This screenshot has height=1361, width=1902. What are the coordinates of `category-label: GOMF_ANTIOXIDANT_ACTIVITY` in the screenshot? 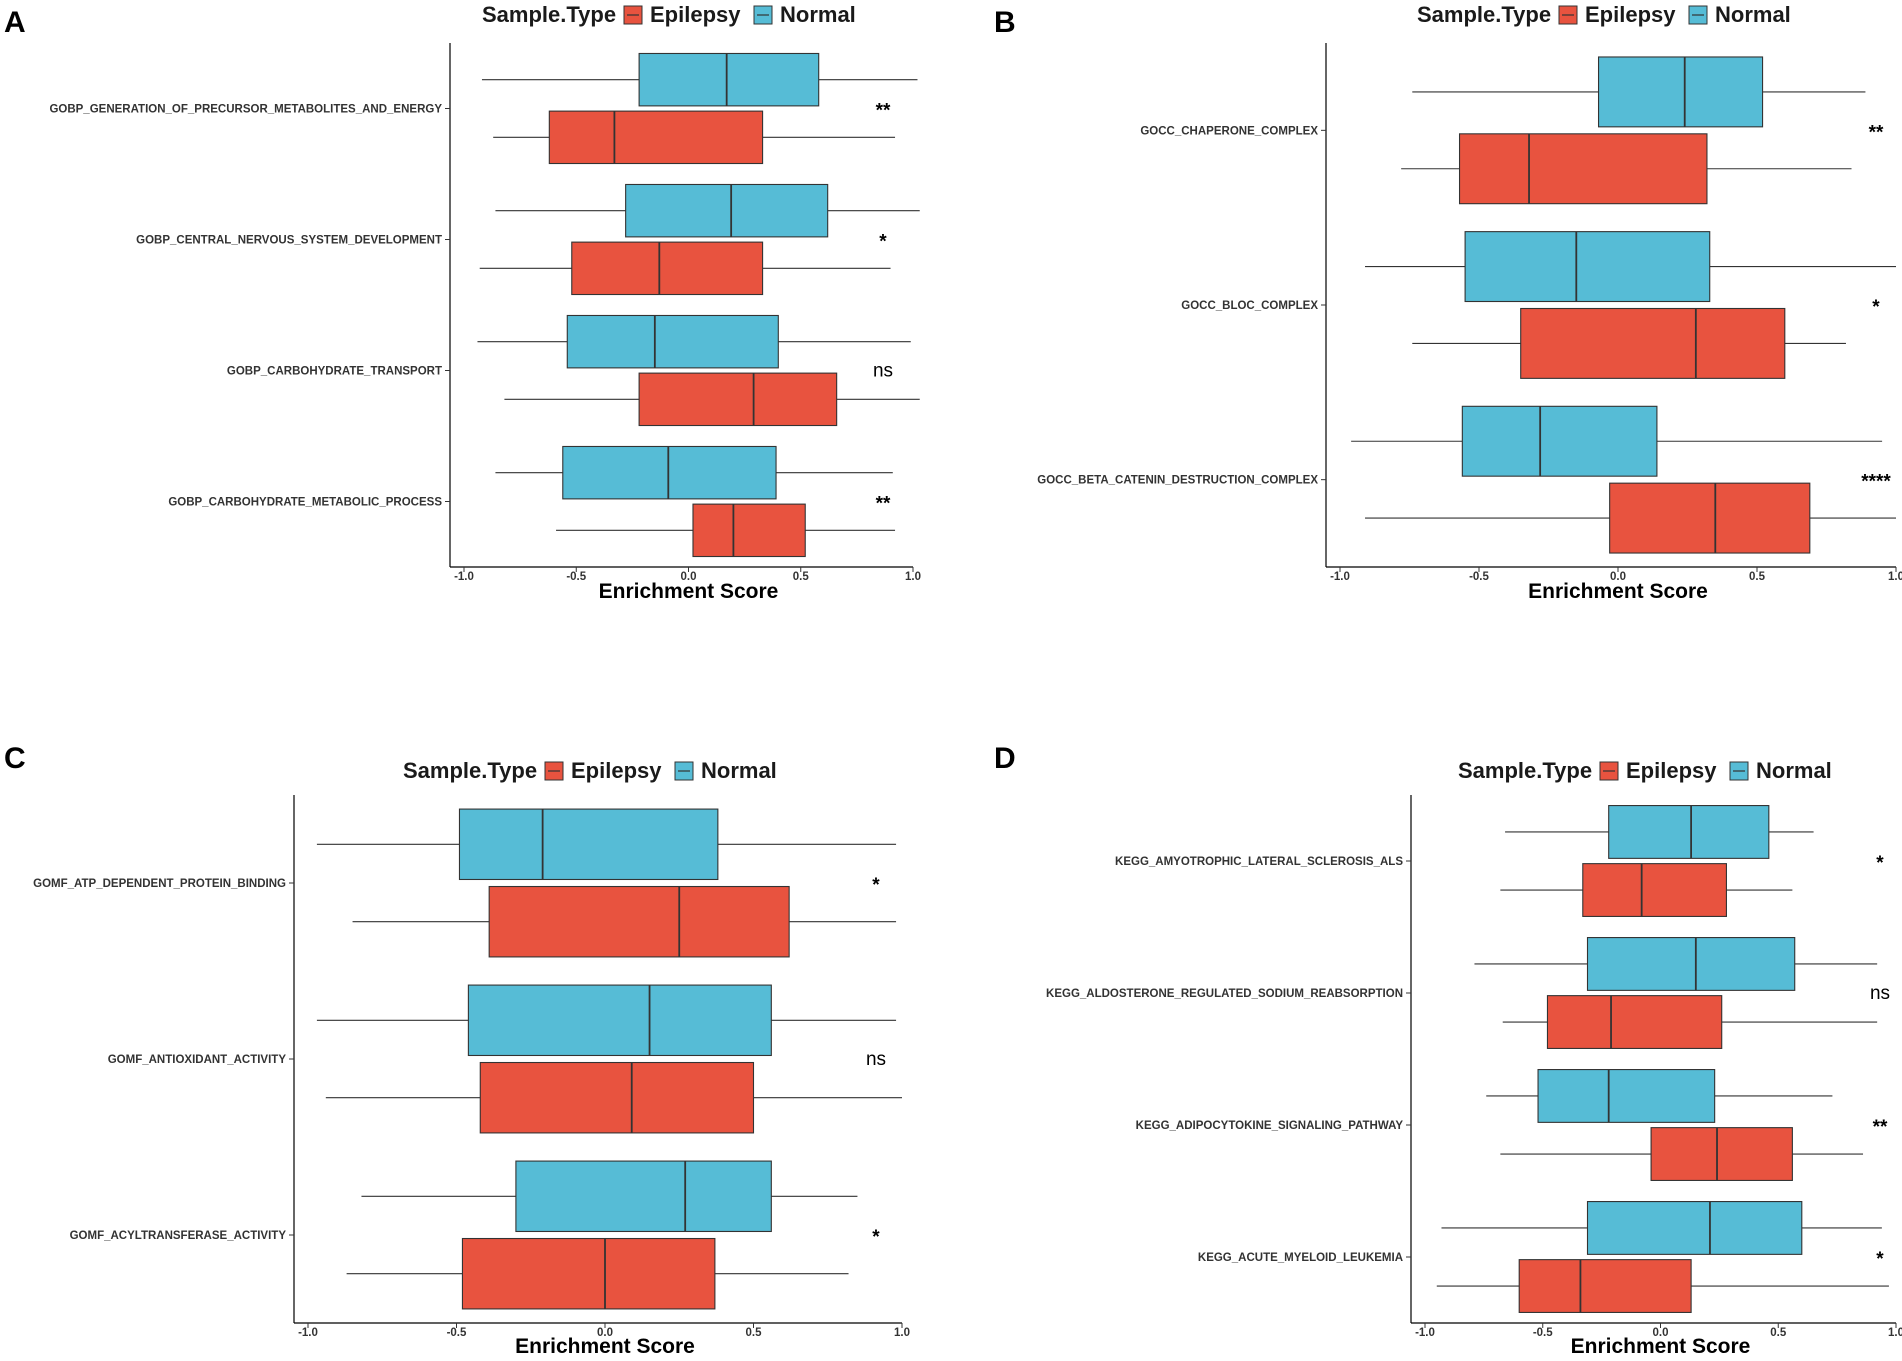 It's located at (197, 1060).